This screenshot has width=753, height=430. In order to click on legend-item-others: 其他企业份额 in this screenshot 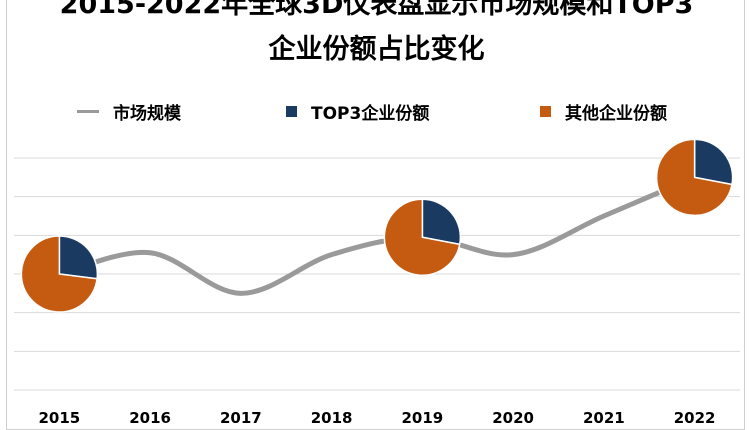, I will do `click(603, 111)`.